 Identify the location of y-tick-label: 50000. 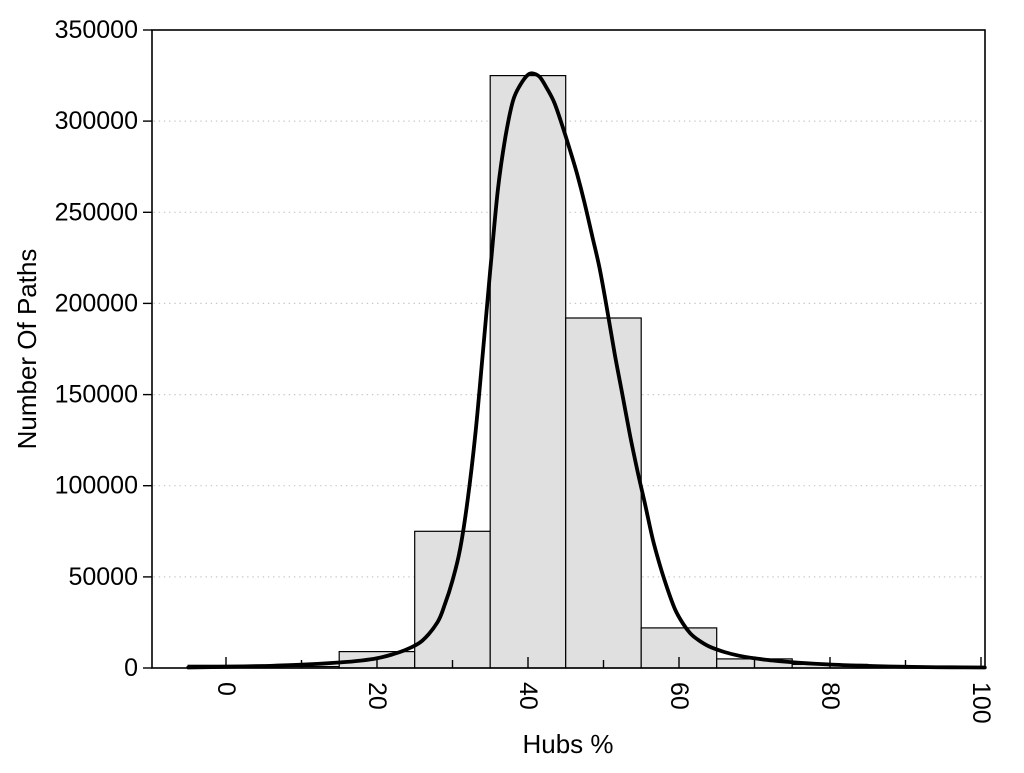
(103, 577).